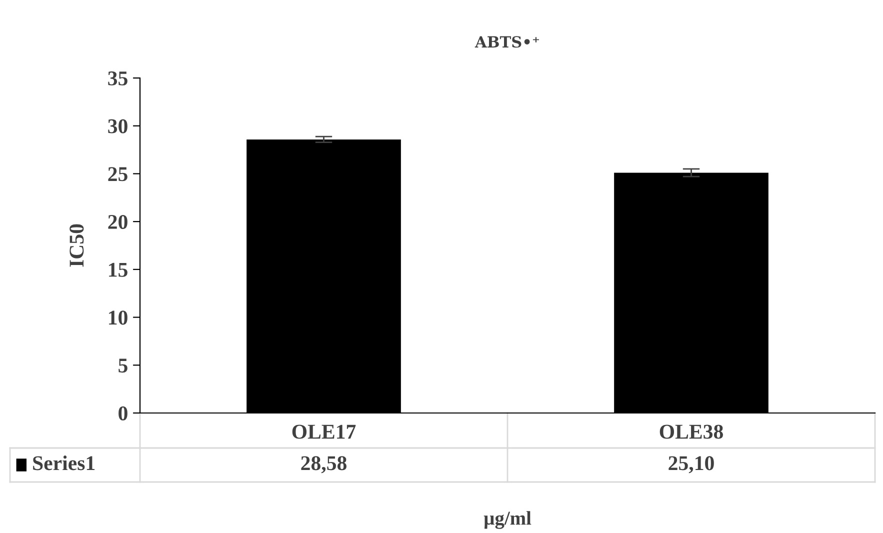  Describe the element at coordinates (118, 174) in the screenshot. I see `y-tick-label: 25` at that location.